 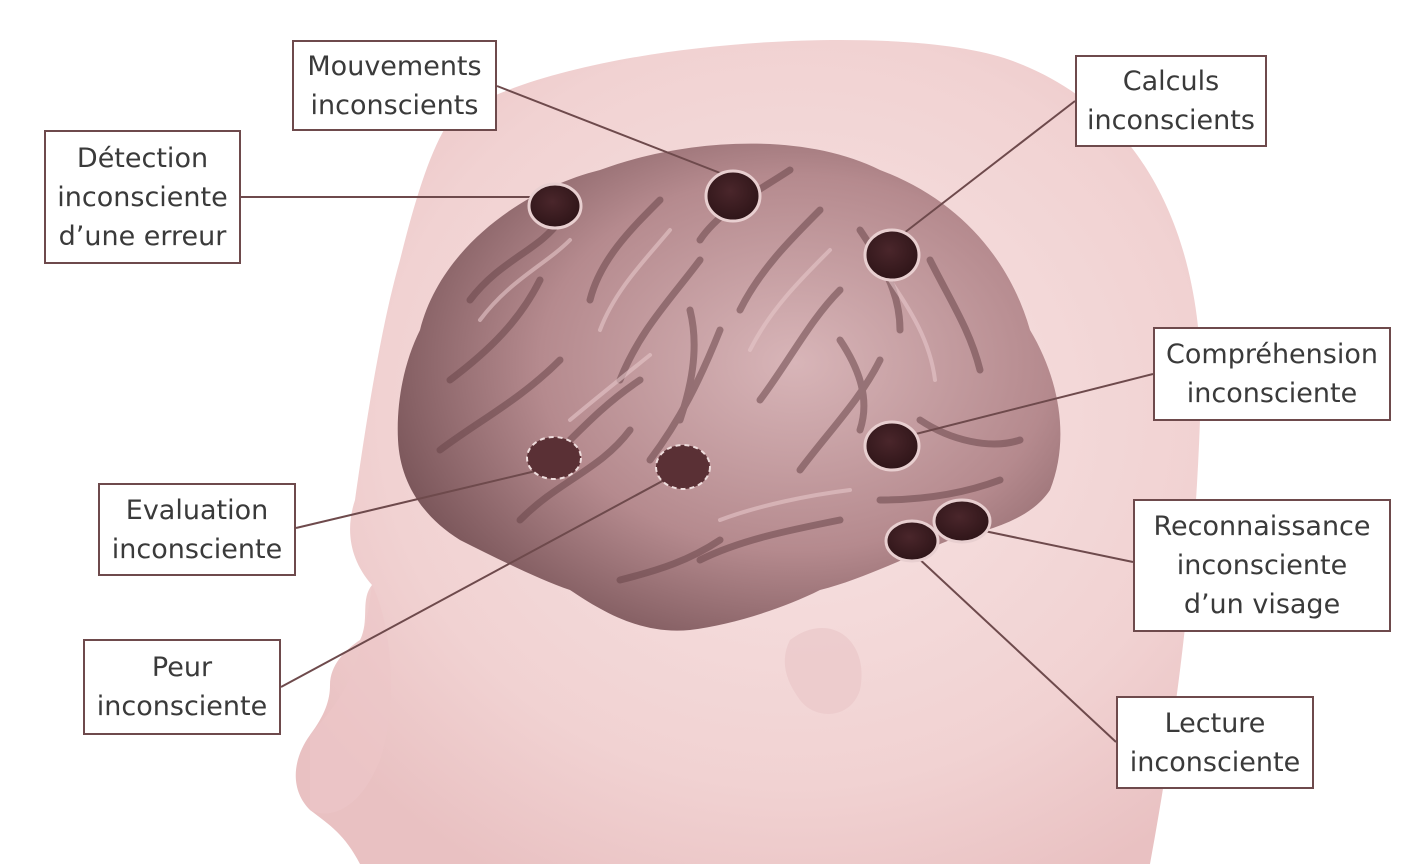 I want to click on label-comprehension-inconsciente: Compréhension inconsciente, so click(x=1272, y=374).